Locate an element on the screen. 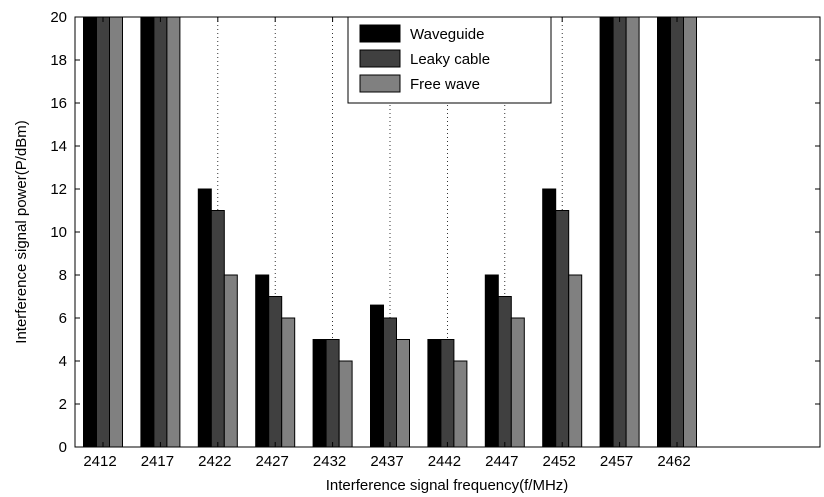  x-tick-label: 2442 is located at coordinates (444, 461).